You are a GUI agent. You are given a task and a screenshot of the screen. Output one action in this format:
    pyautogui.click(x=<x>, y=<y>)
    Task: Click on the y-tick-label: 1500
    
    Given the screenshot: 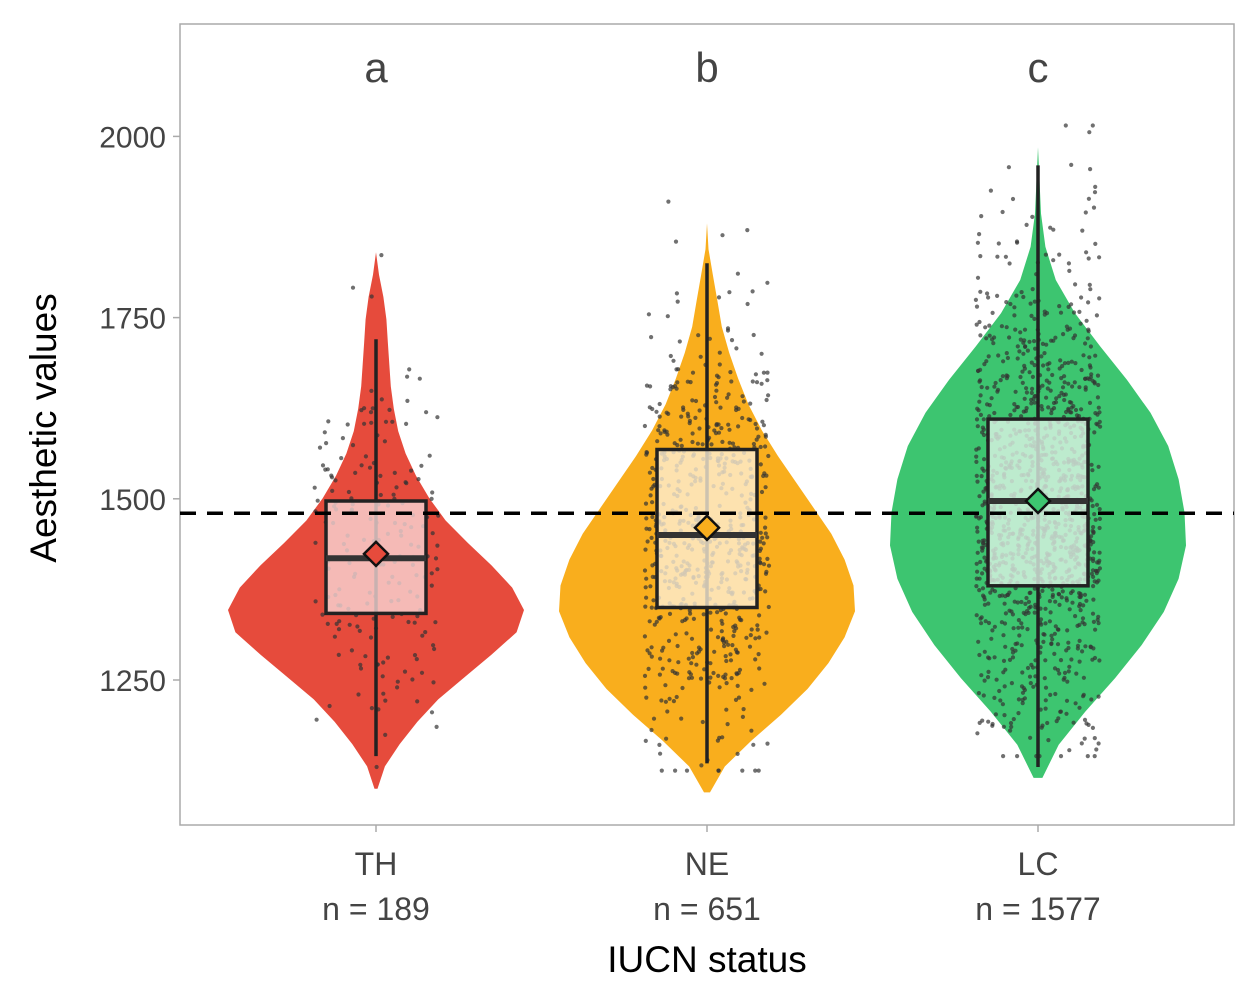 What is the action you would take?
    pyautogui.click(x=132, y=500)
    